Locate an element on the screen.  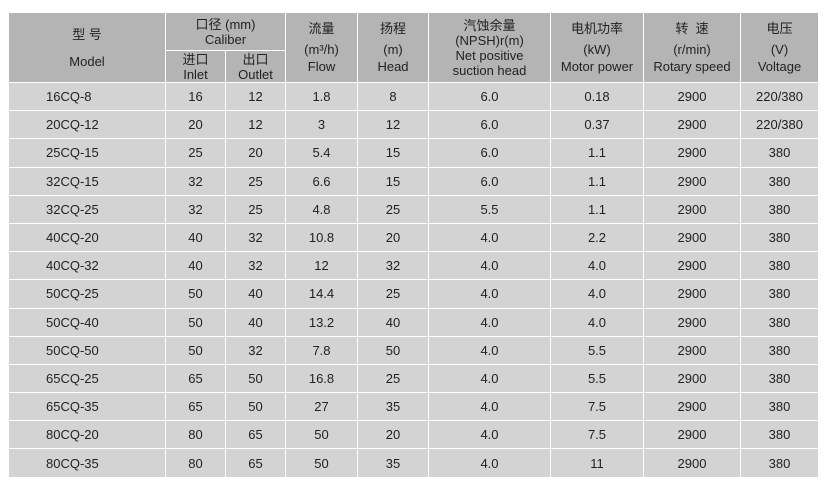
cell-outlet: 32 is located at coordinates (255, 350).